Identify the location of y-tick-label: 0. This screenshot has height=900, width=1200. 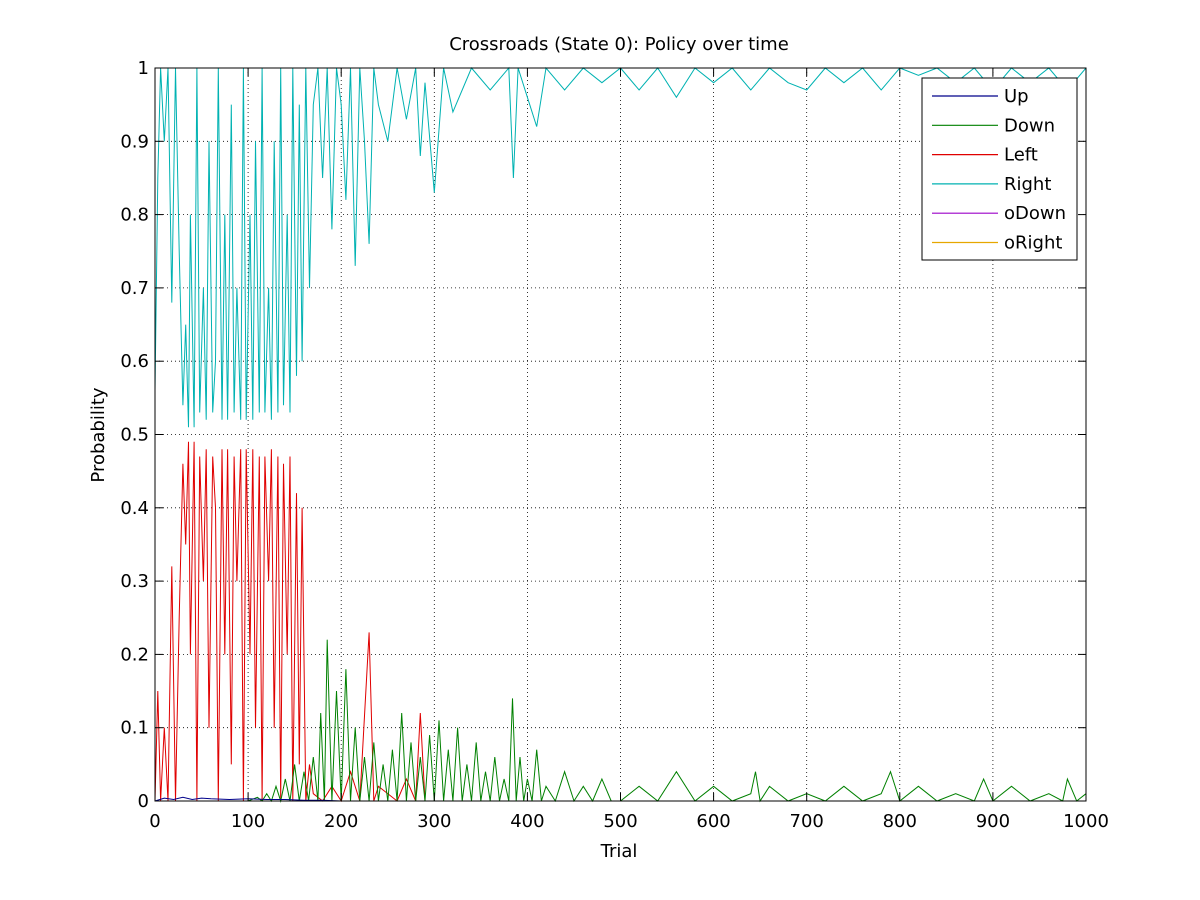
(143, 801).